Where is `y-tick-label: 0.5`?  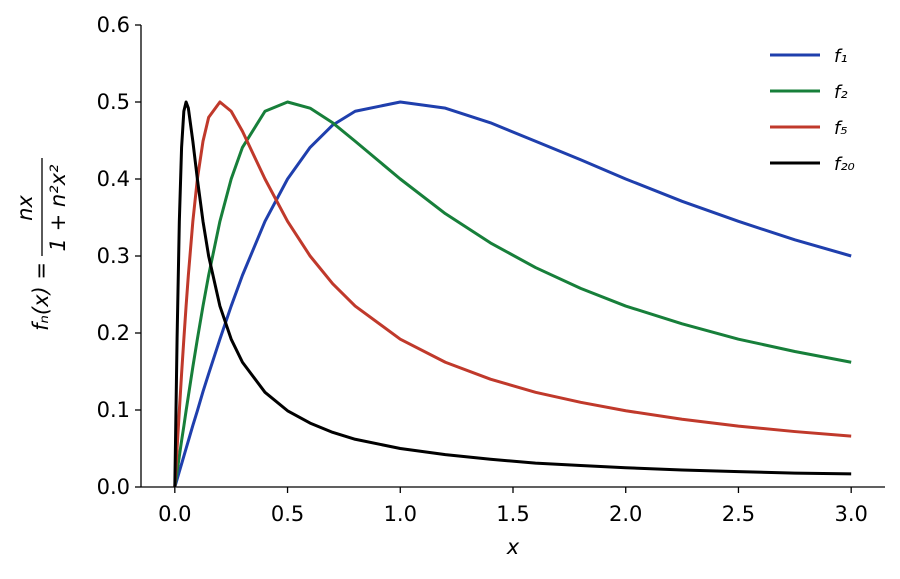 y-tick-label: 0.5 is located at coordinates (113, 102).